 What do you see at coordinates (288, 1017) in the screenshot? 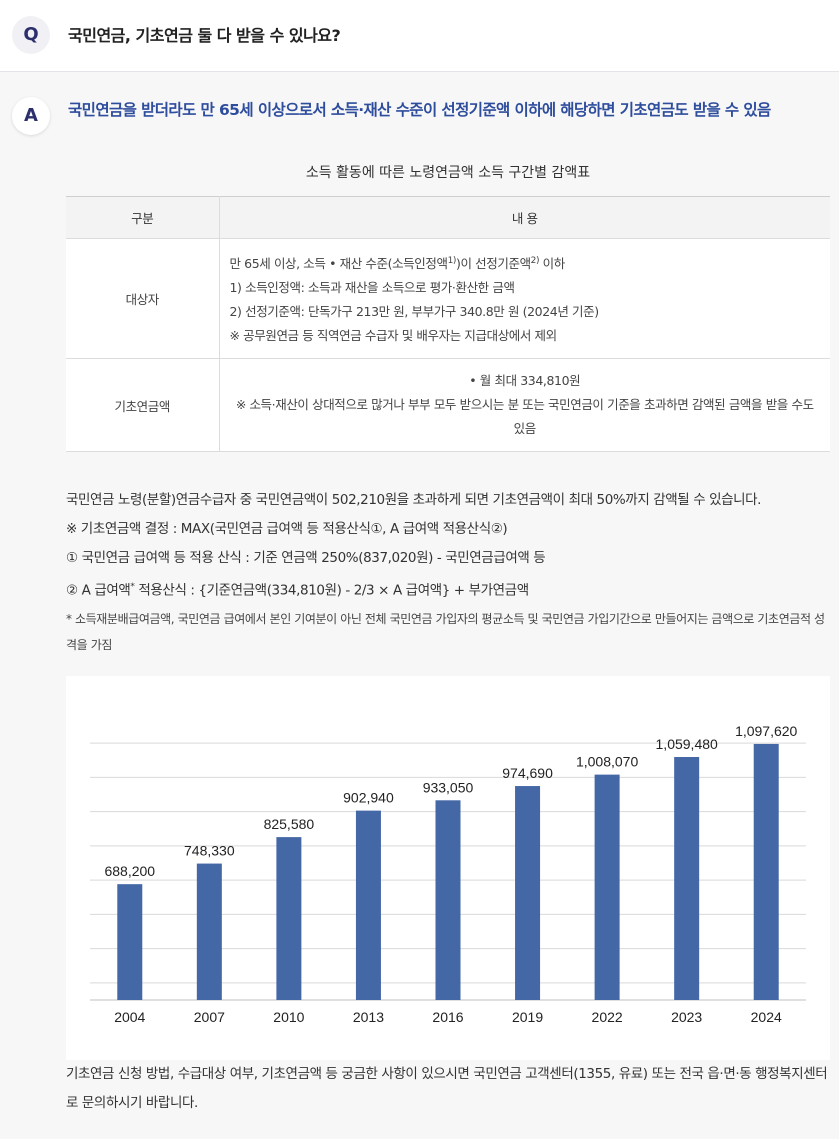
I see `tick-label-2010: 2010` at bounding box center [288, 1017].